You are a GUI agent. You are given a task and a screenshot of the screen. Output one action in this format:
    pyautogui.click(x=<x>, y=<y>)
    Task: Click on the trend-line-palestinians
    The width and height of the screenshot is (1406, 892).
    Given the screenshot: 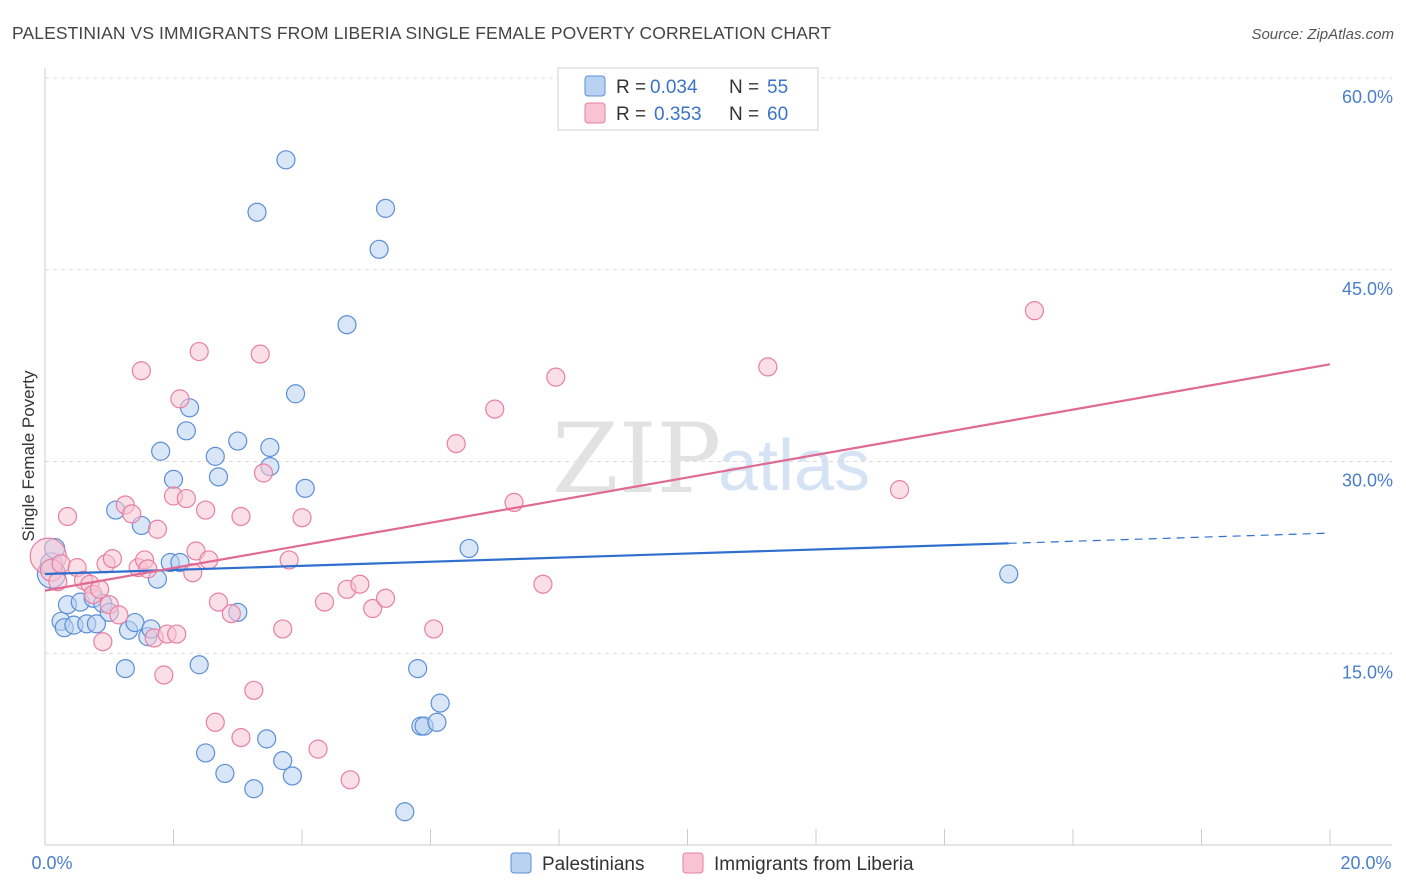 What is the action you would take?
    pyautogui.click(x=526, y=559)
    